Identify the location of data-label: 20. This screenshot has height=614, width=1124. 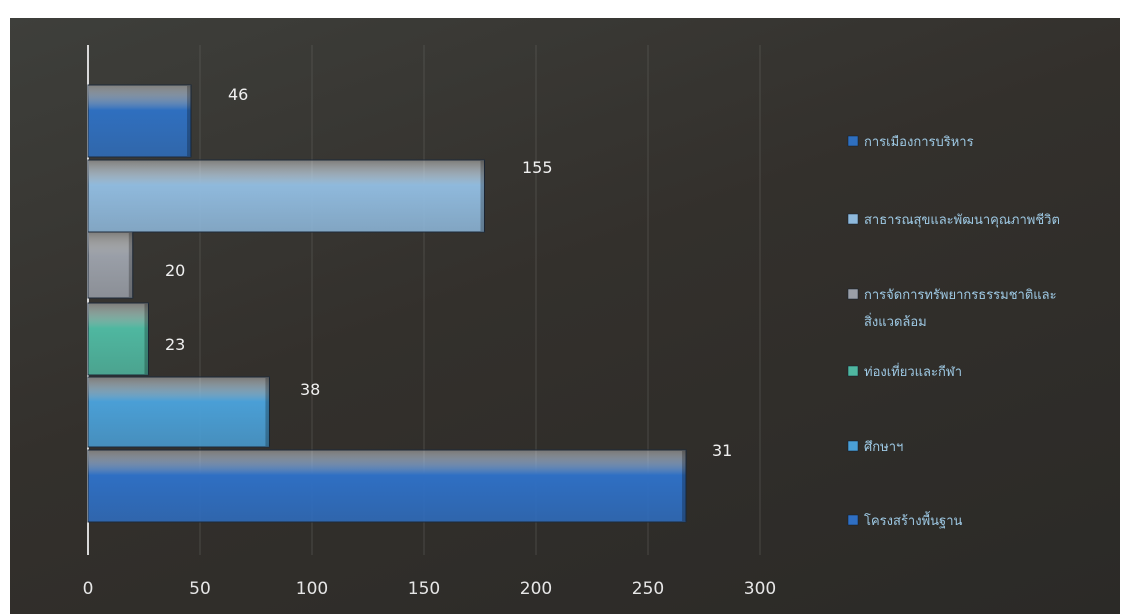
(175, 270).